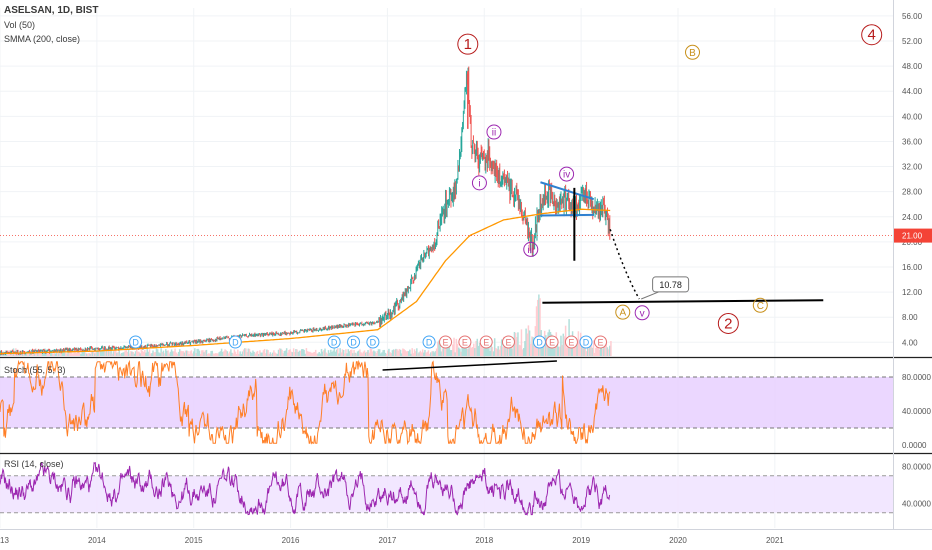  Describe the element at coordinates (670, 285) in the screenshot. I see `callout-text: 10.78` at that location.